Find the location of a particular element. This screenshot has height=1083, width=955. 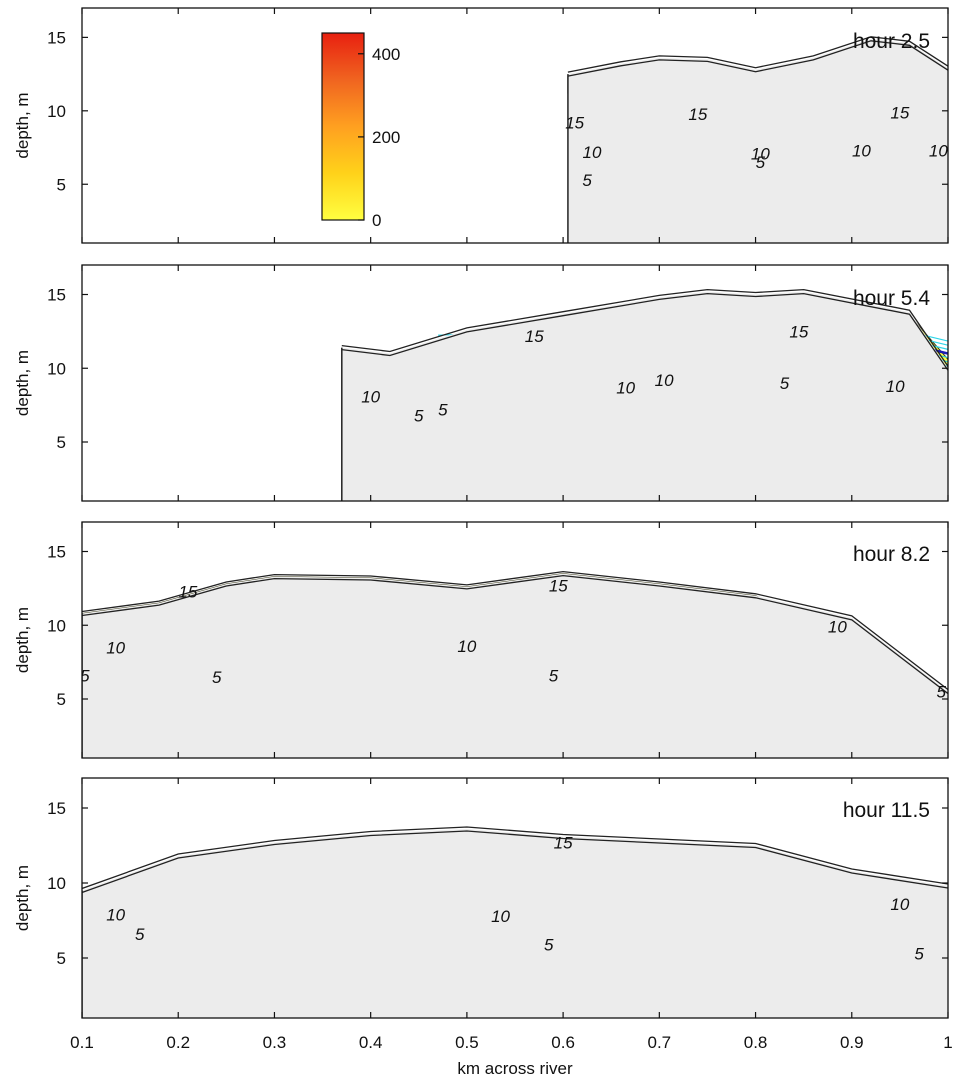

x-tick-label: 0.9 is located at coordinates (852, 1042).